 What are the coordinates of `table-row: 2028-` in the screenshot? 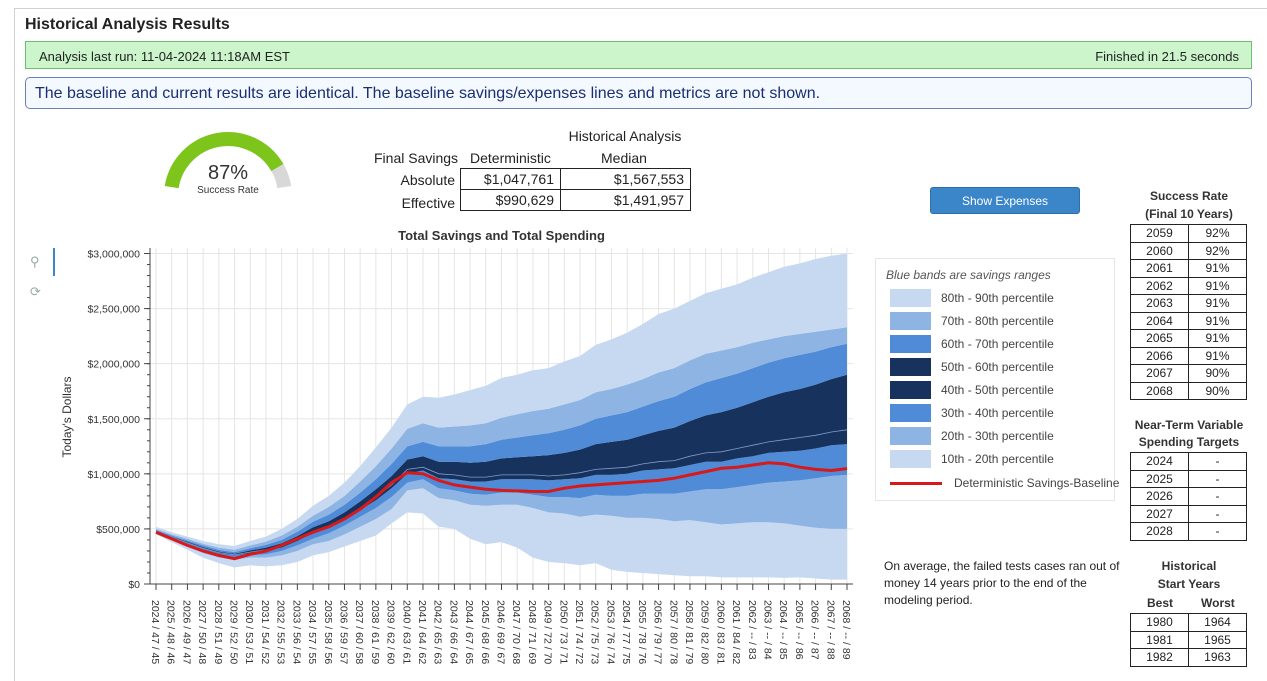 It's located at (1188, 531).